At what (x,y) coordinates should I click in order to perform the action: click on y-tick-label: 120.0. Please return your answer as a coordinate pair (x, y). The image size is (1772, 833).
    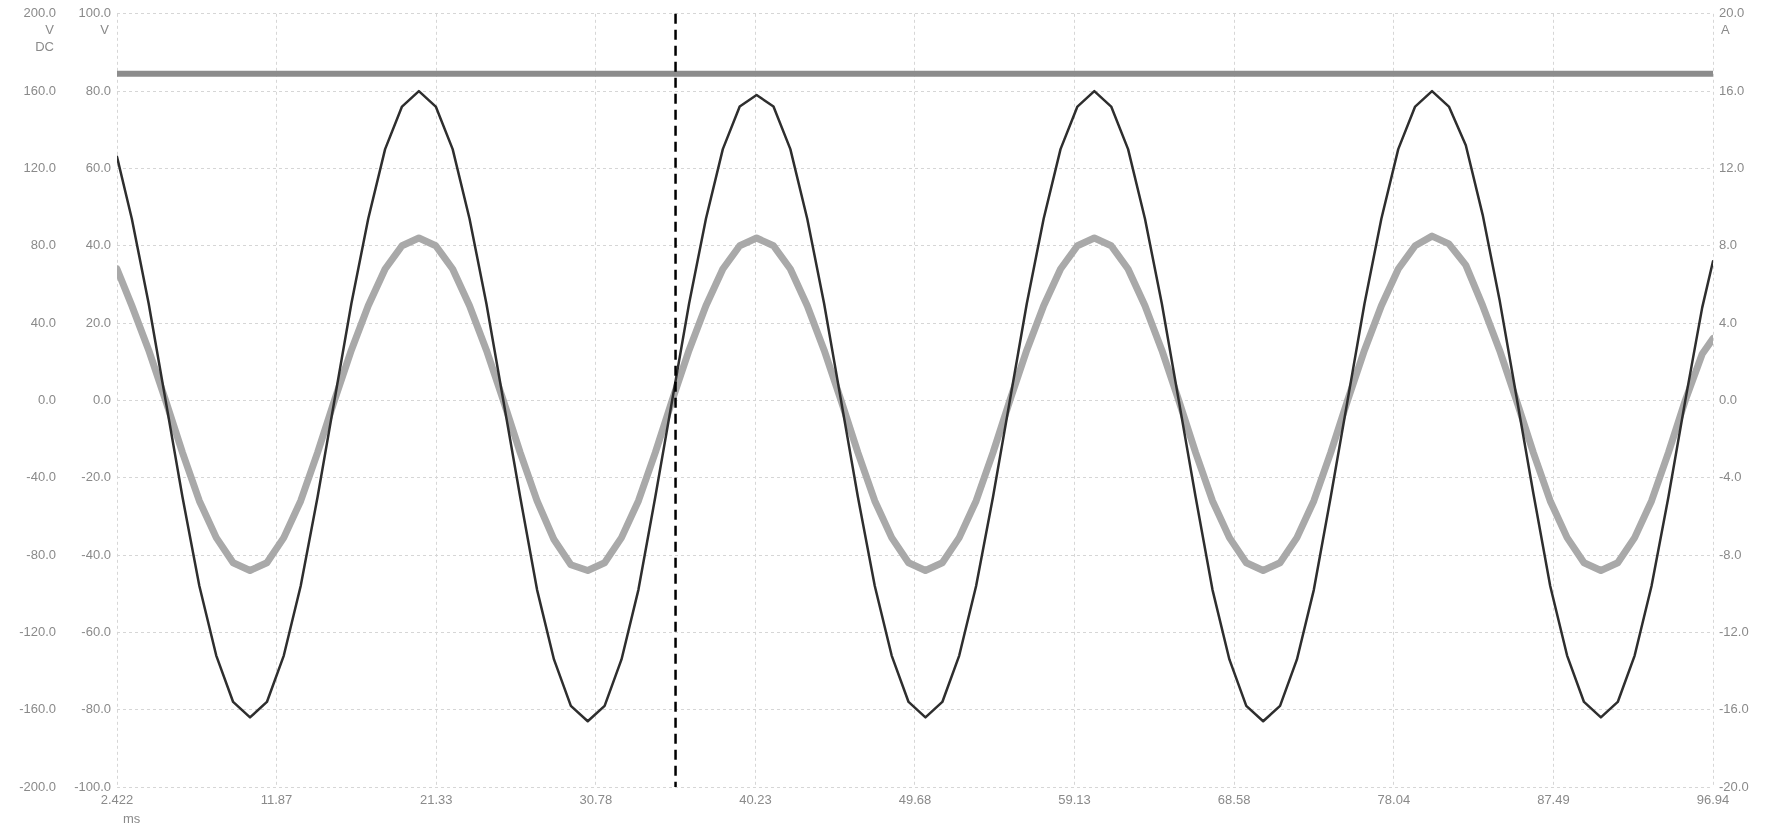
    Looking at the image, I should click on (39, 168).